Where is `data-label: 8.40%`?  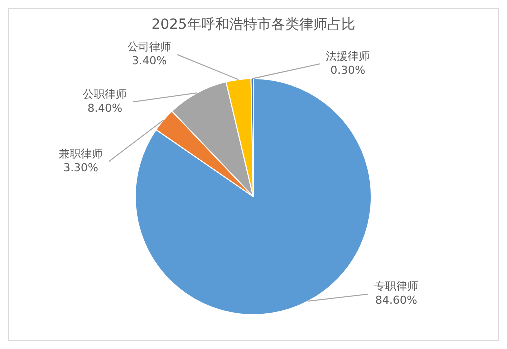
data-label: 8.40% is located at coordinates (105, 109).